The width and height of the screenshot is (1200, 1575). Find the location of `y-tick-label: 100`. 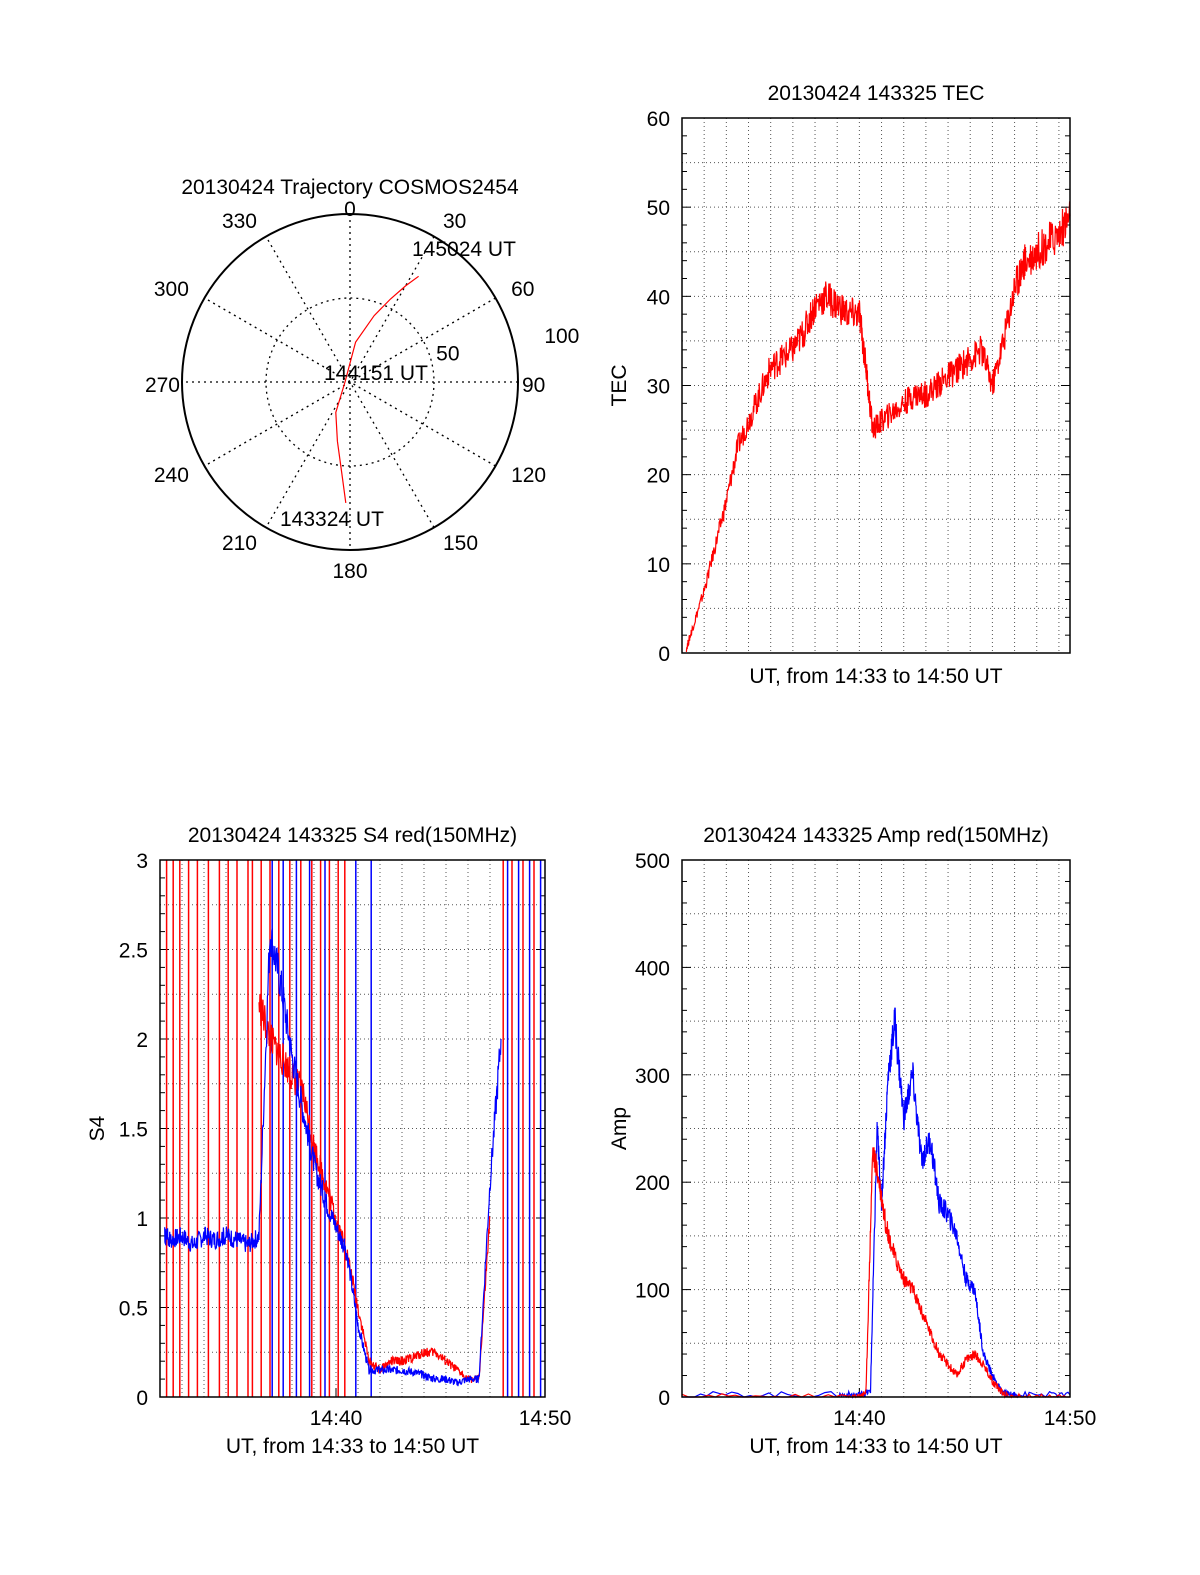

y-tick-label: 100 is located at coordinates (652, 1291).